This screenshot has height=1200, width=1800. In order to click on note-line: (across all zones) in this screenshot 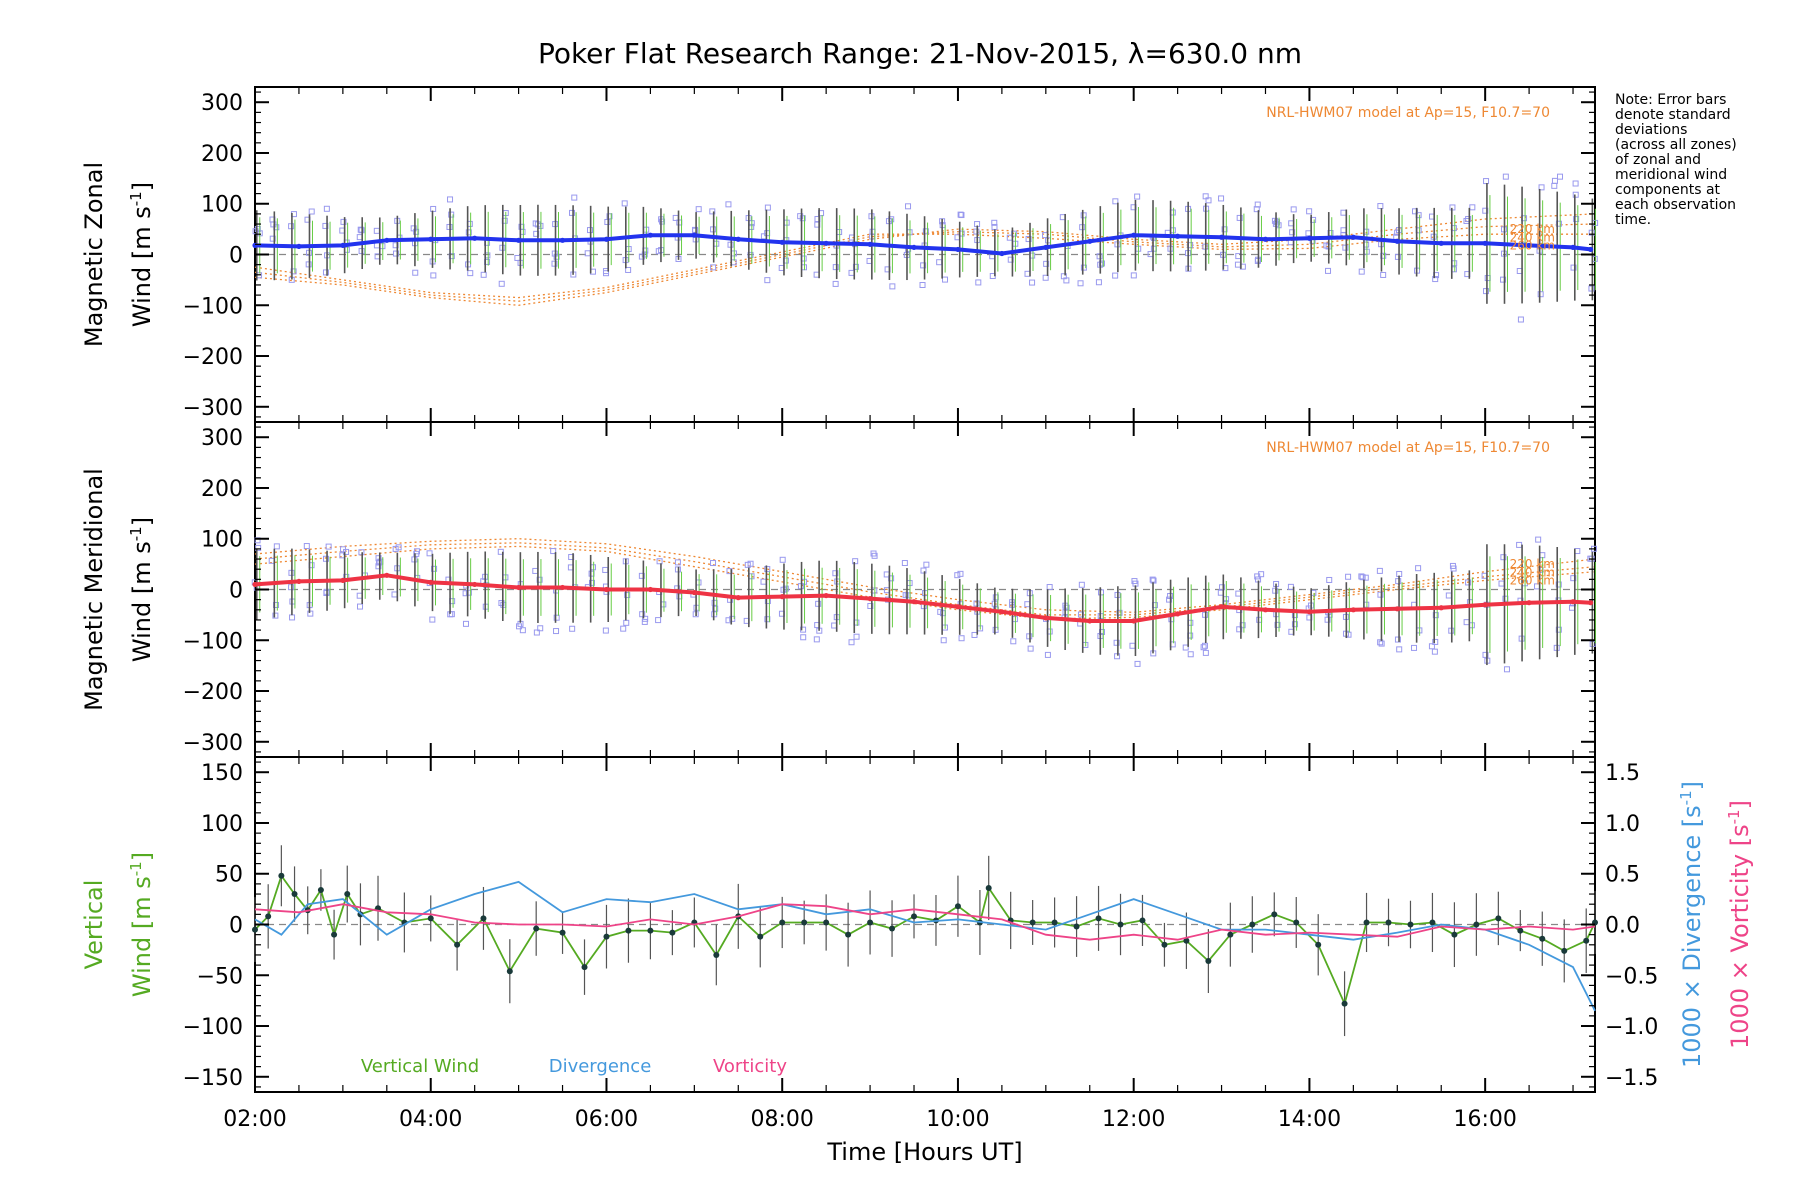, I will do `click(1676, 145)`.